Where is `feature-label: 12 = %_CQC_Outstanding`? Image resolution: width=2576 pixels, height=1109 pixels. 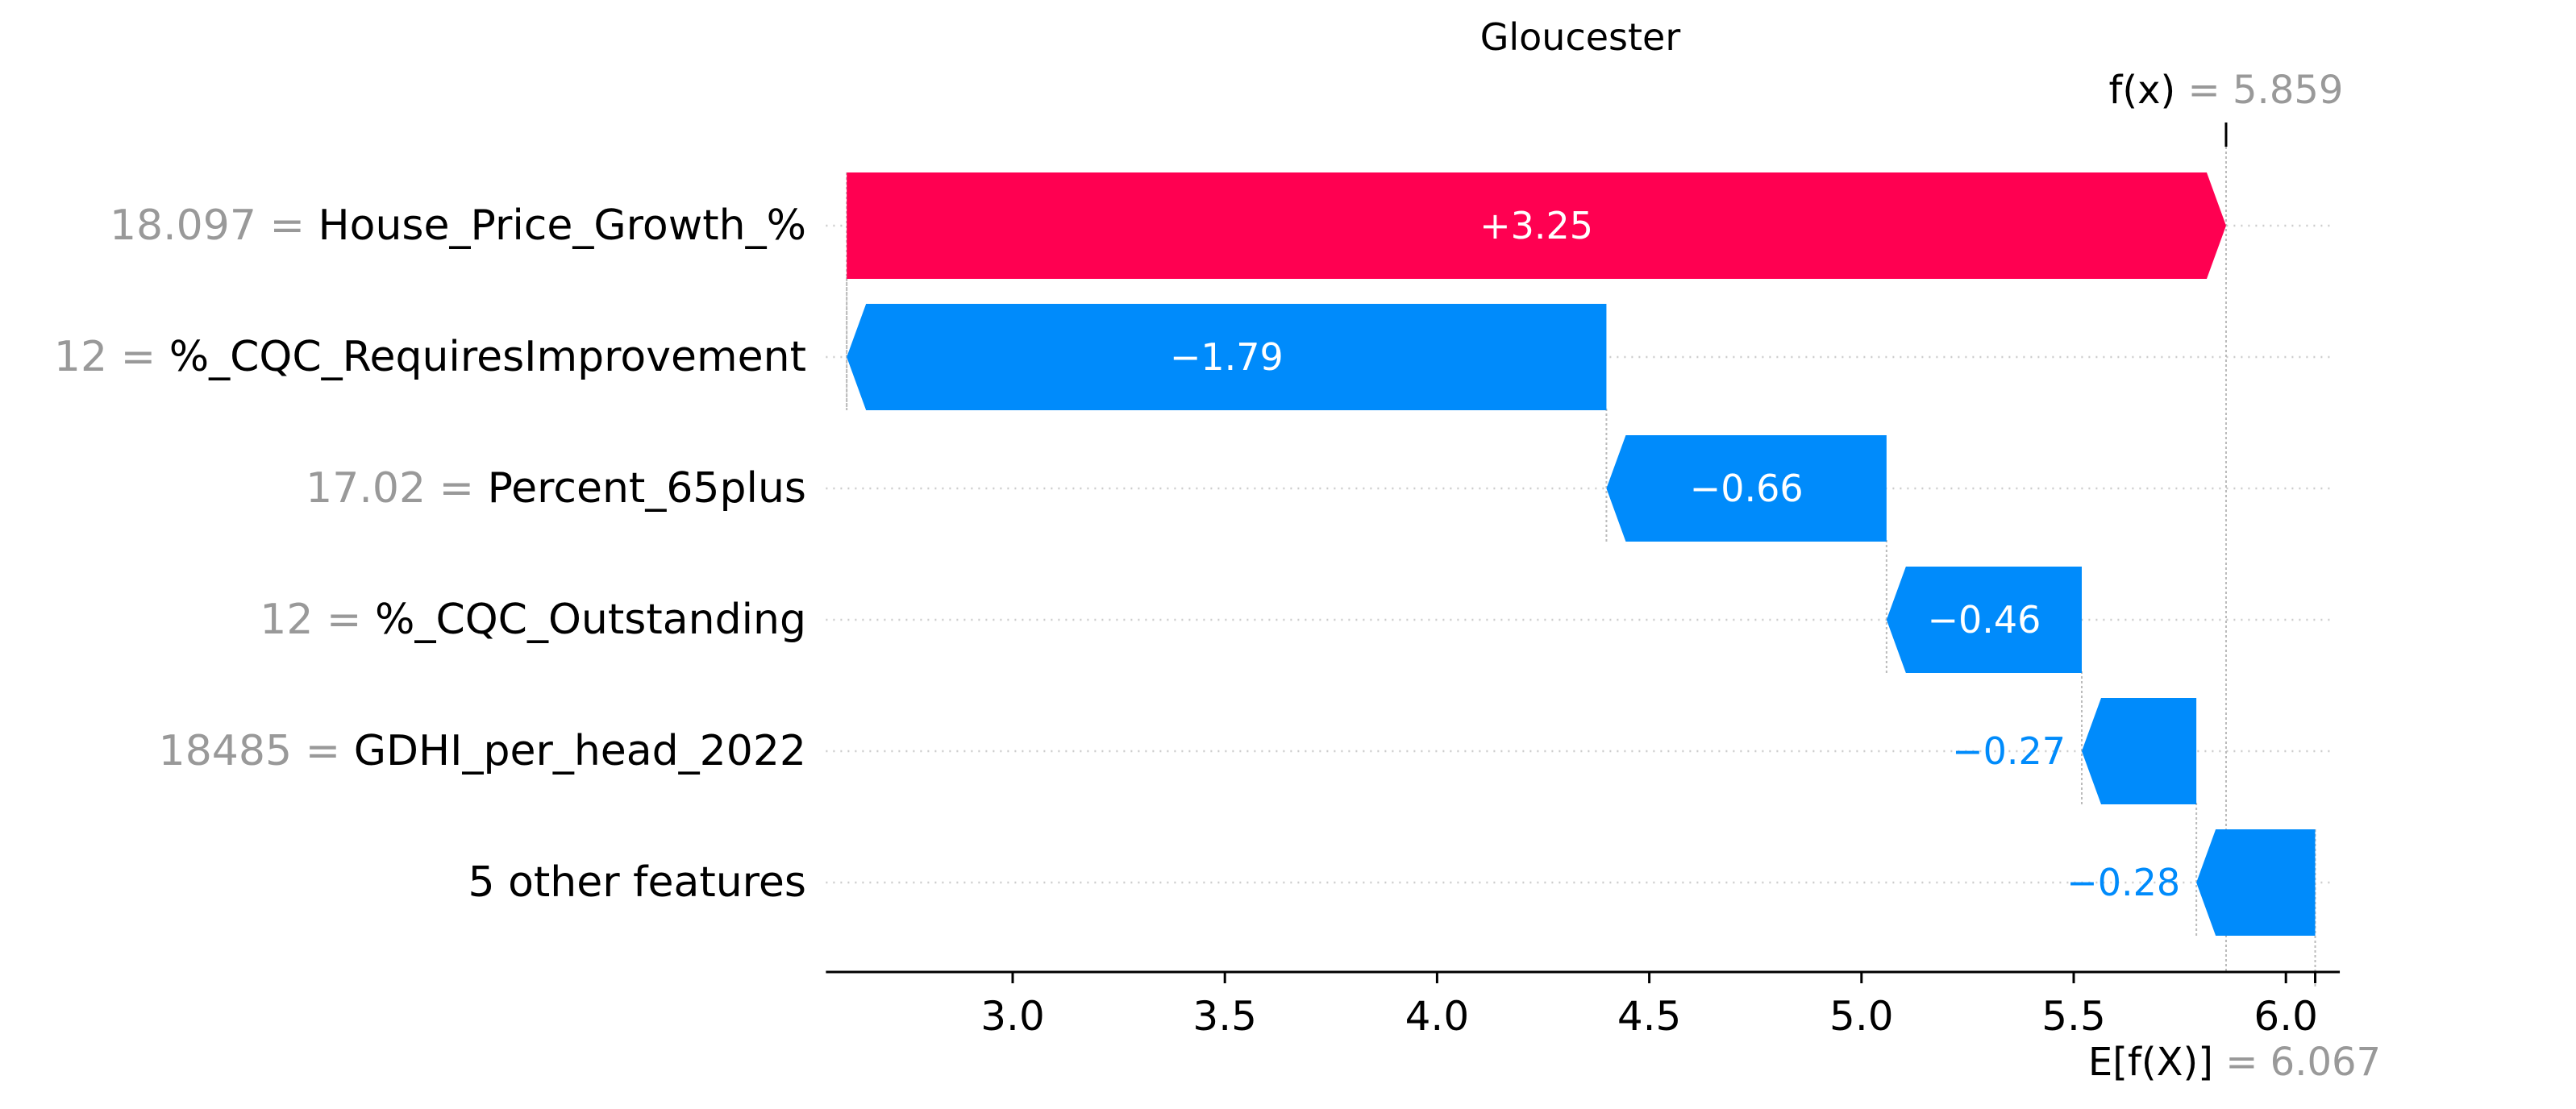 feature-label: 12 = %_CQC_Outstanding is located at coordinates (533, 620).